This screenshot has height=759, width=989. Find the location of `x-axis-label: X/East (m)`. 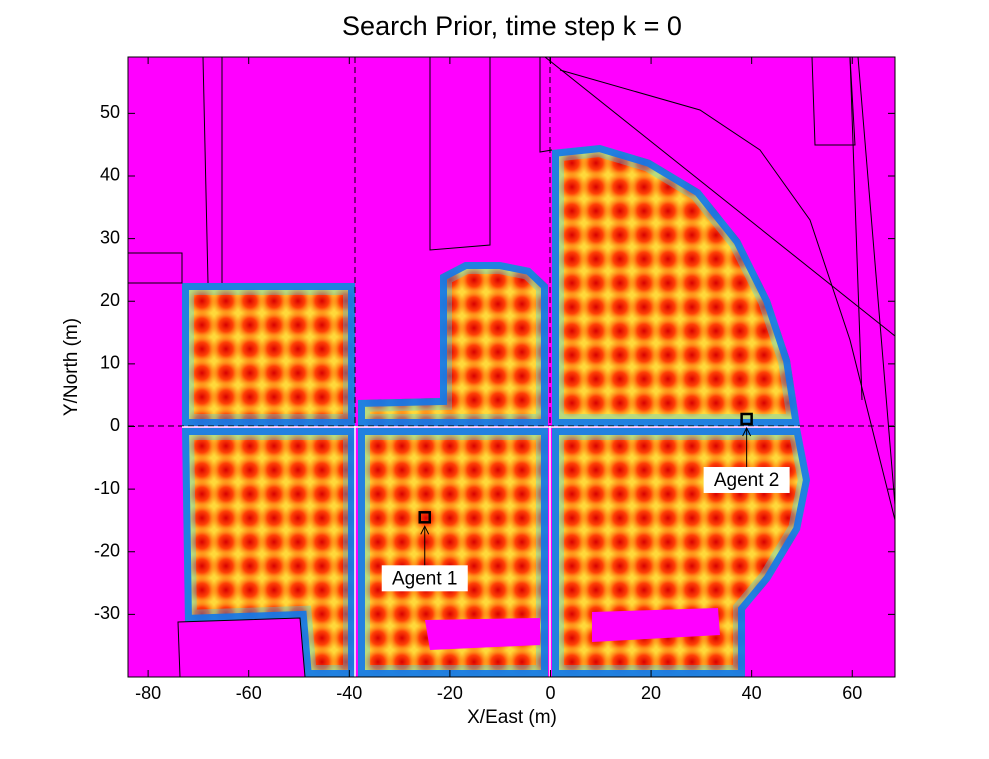

x-axis-label: X/East (m) is located at coordinates (512, 717).